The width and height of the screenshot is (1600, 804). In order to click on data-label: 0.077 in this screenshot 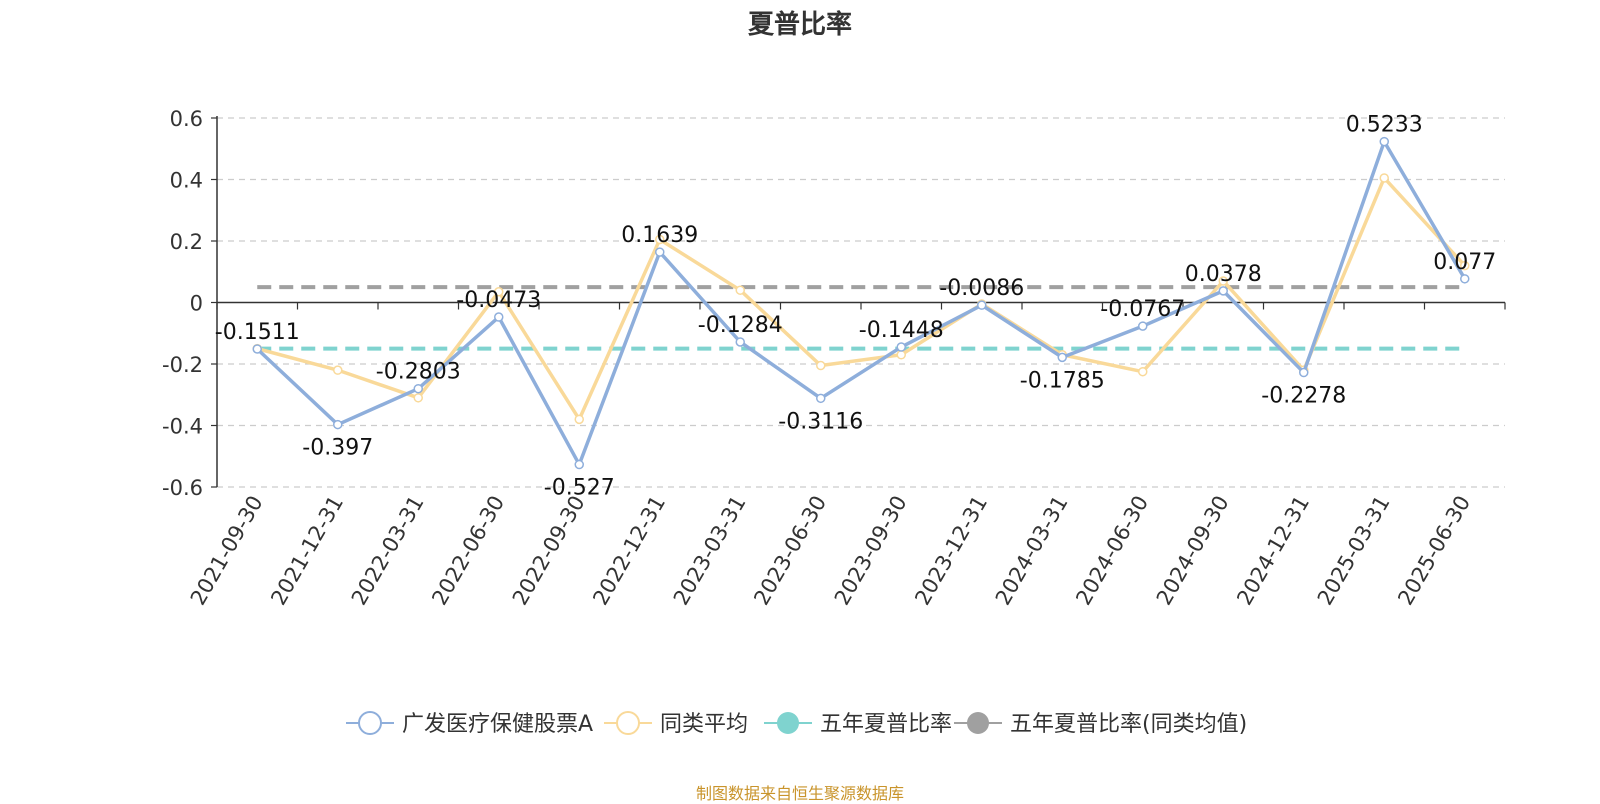, I will do `click(1464, 262)`.